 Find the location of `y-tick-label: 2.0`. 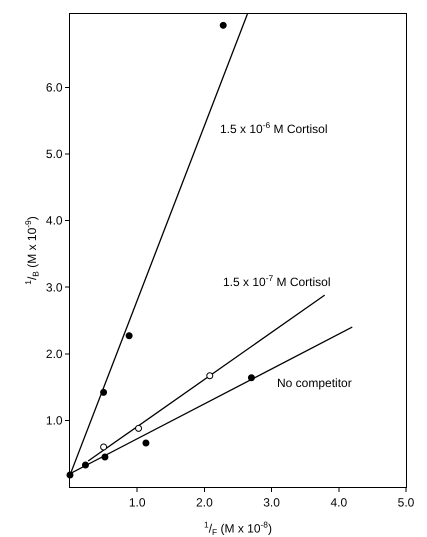

y-tick-label: 2.0 is located at coordinates (54, 353).